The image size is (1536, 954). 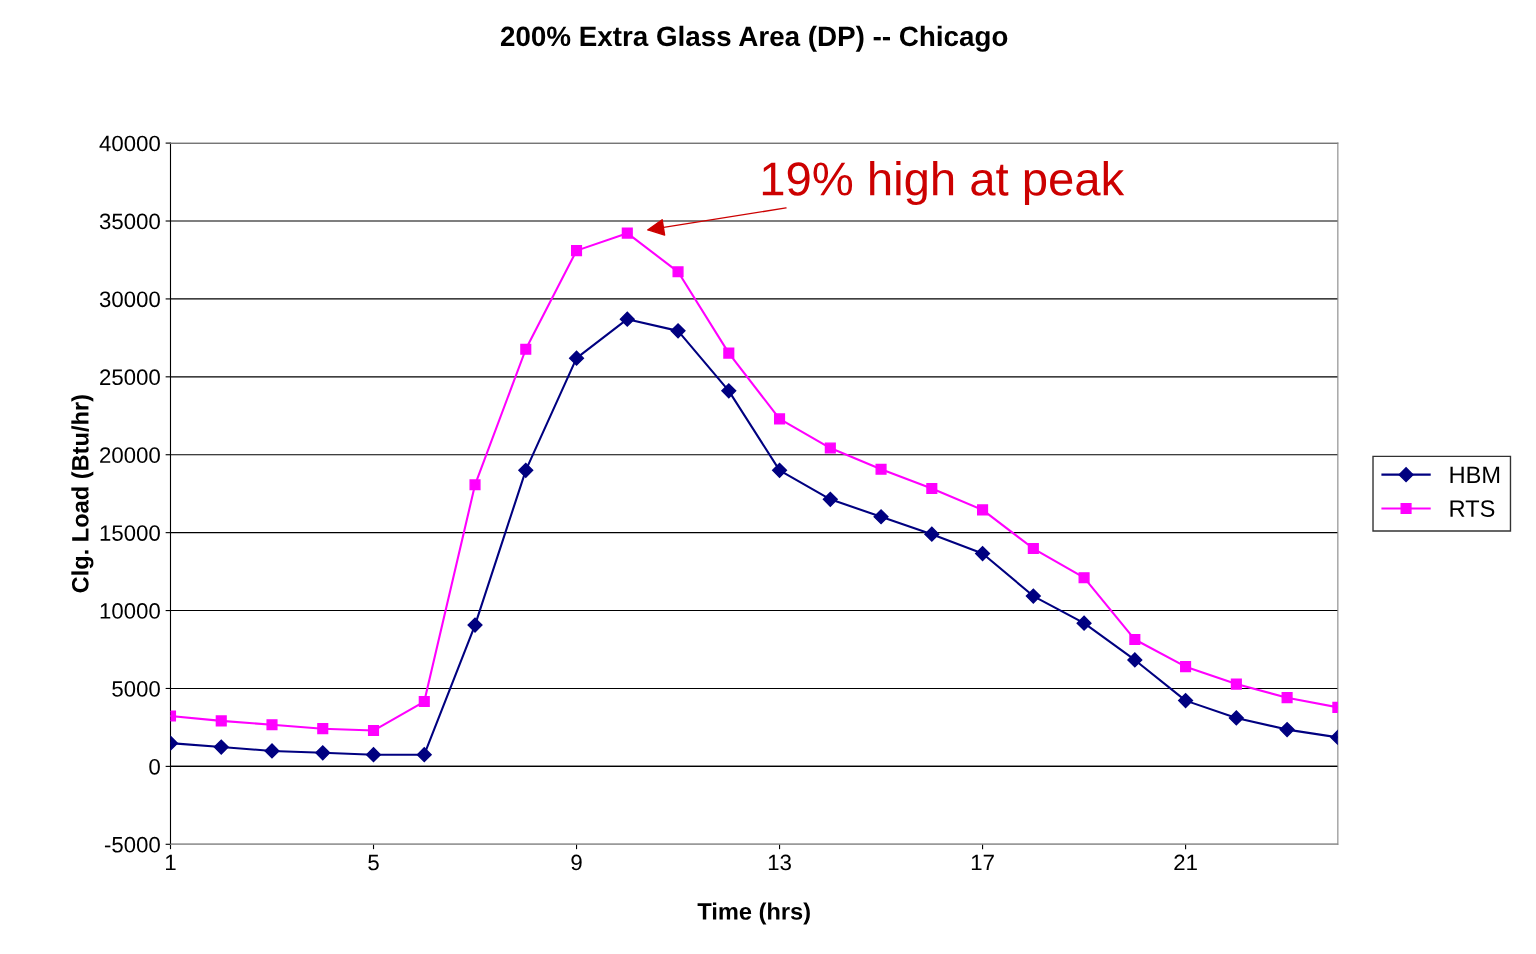 What do you see at coordinates (982, 862) in the screenshot?
I see `x-tick-label: 17` at bounding box center [982, 862].